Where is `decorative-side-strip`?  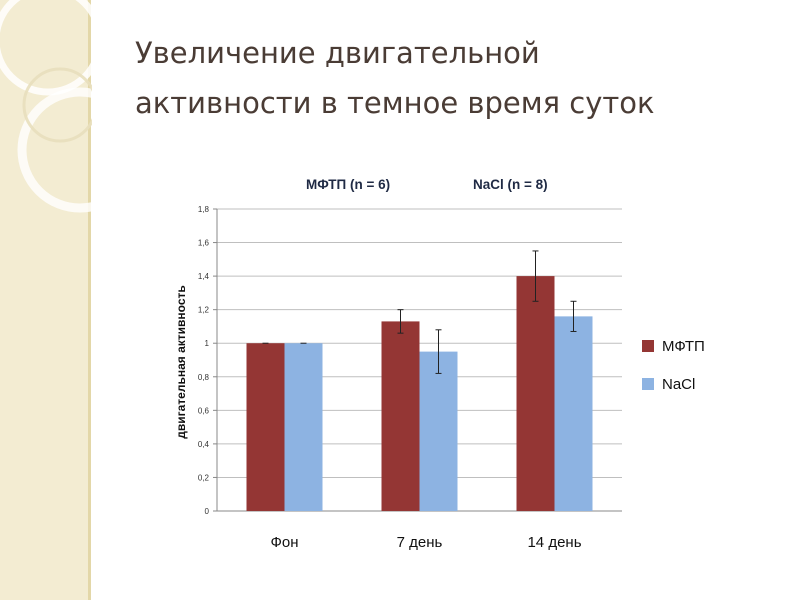 decorative-side-strip is located at coordinates (46, 300).